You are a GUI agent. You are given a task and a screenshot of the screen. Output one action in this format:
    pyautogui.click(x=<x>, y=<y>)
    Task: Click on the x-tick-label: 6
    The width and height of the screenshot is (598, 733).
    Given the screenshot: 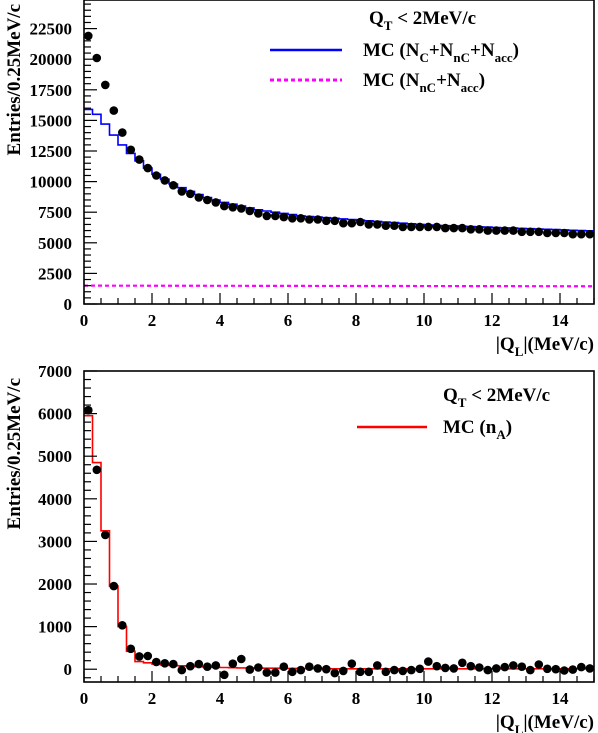 What is the action you would take?
    pyautogui.click(x=288, y=698)
    